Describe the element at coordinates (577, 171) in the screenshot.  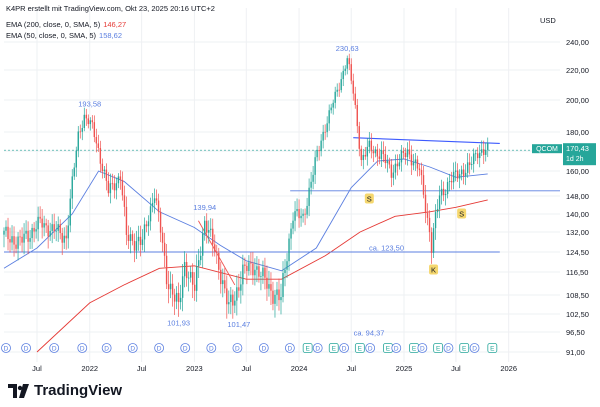
I see `y-tick-label: 160,00` at that location.